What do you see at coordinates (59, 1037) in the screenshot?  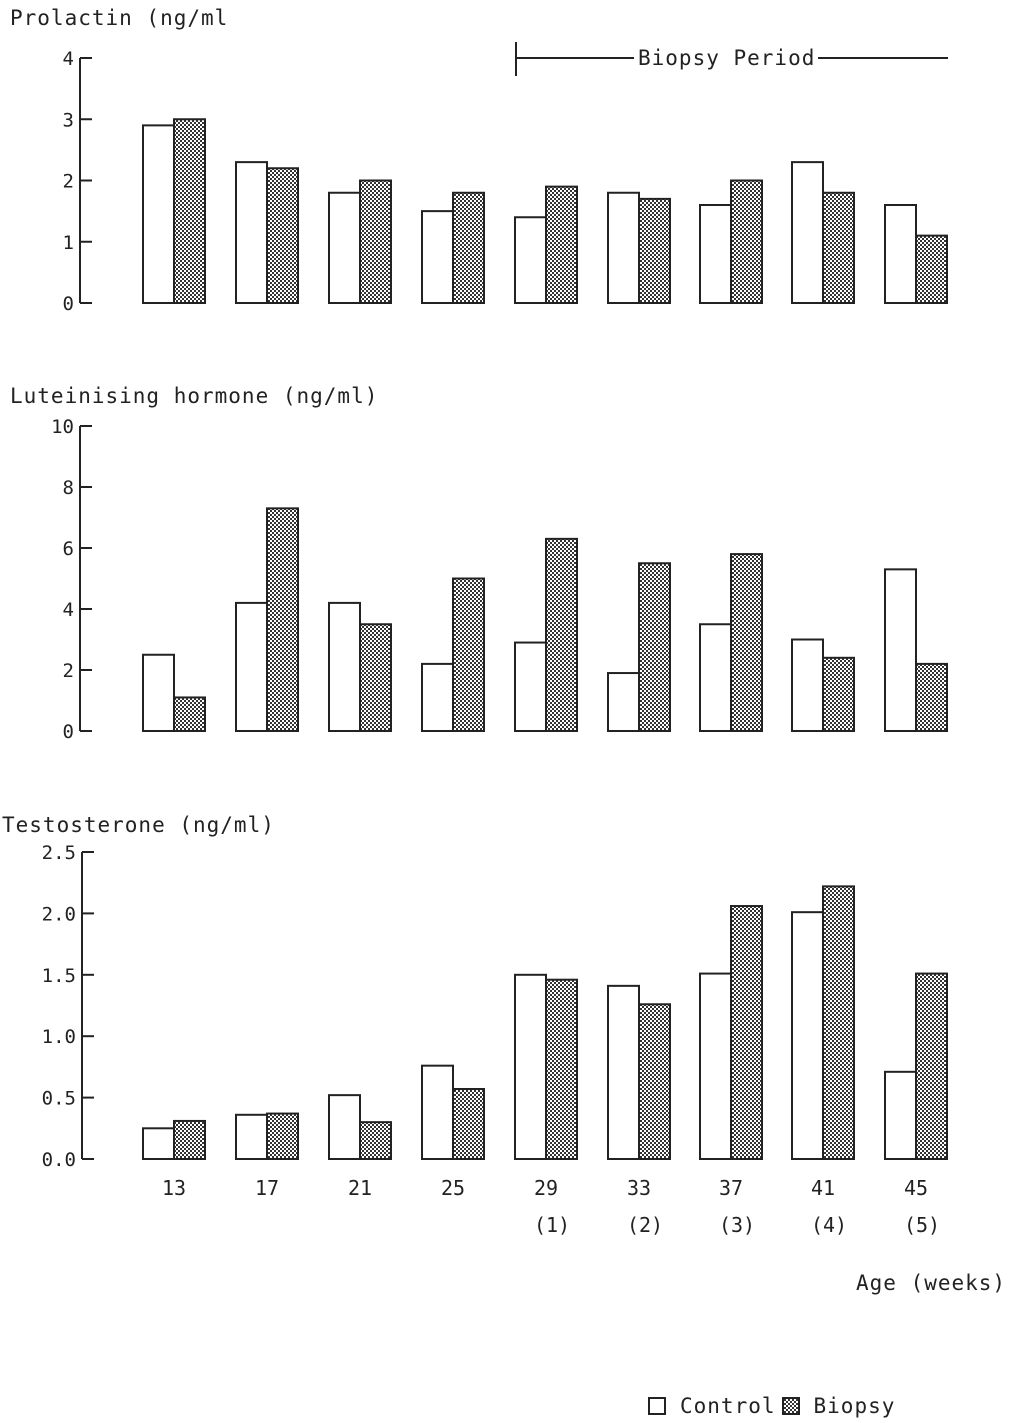 I see `testosterone-y-tick-label: 1.0` at bounding box center [59, 1037].